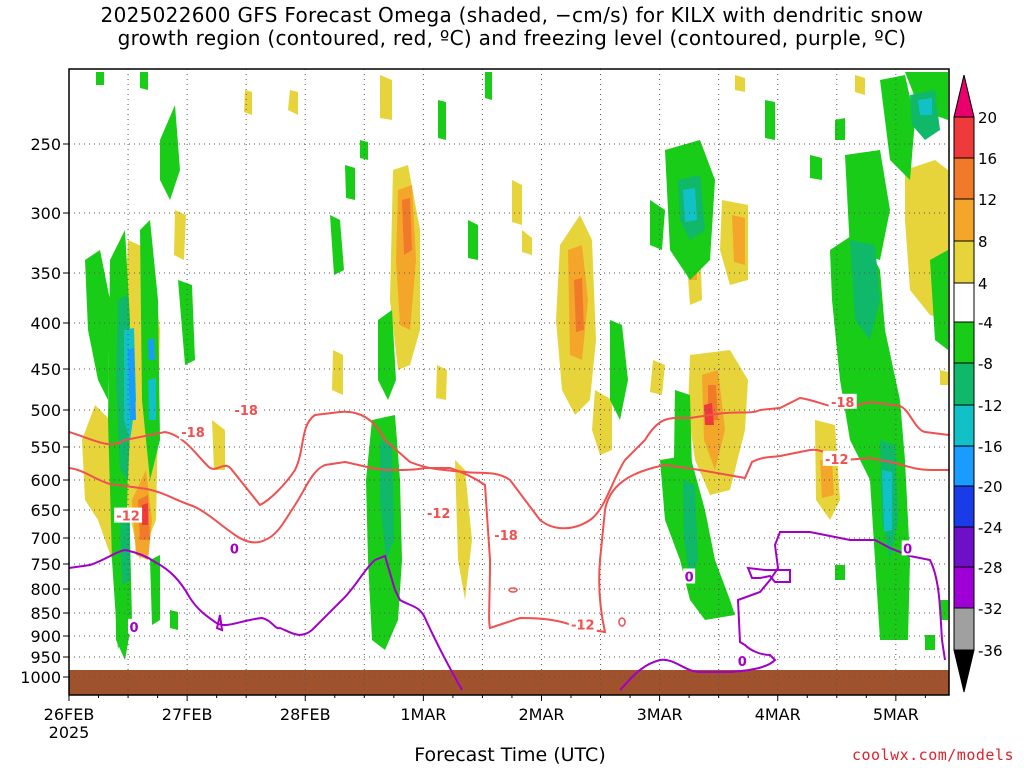 The image size is (1024, 768). What do you see at coordinates (990, 406) in the screenshot?
I see `colorbar-label: -12` at bounding box center [990, 406].